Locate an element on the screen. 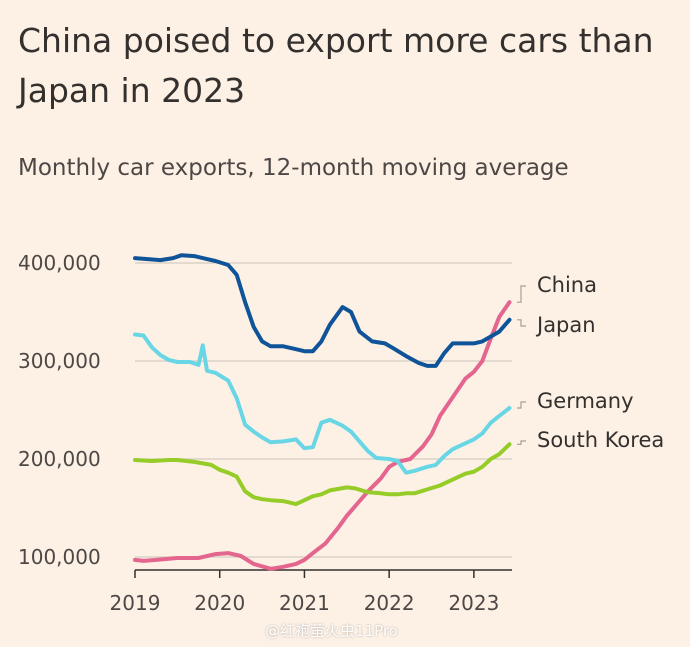  y-tick-label: 300,000 is located at coordinates (59, 361).